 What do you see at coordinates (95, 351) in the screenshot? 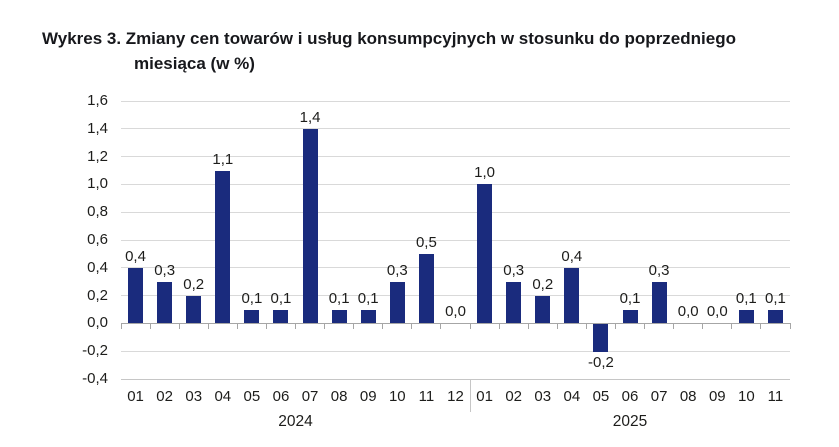
I see `y-axis-label: -0,2` at bounding box center [95, 351].